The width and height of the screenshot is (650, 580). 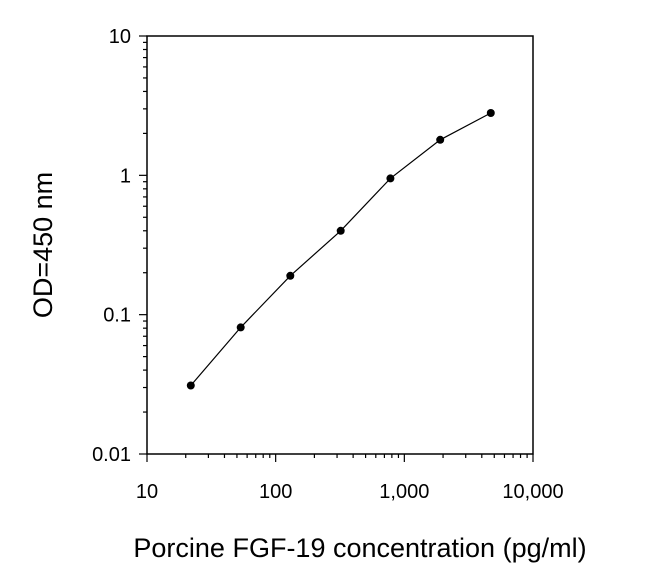 What do you see at coordinates (275, 492) in the screenshot?
I see `x-tick-label: 100` at bounding box center [275, 492].